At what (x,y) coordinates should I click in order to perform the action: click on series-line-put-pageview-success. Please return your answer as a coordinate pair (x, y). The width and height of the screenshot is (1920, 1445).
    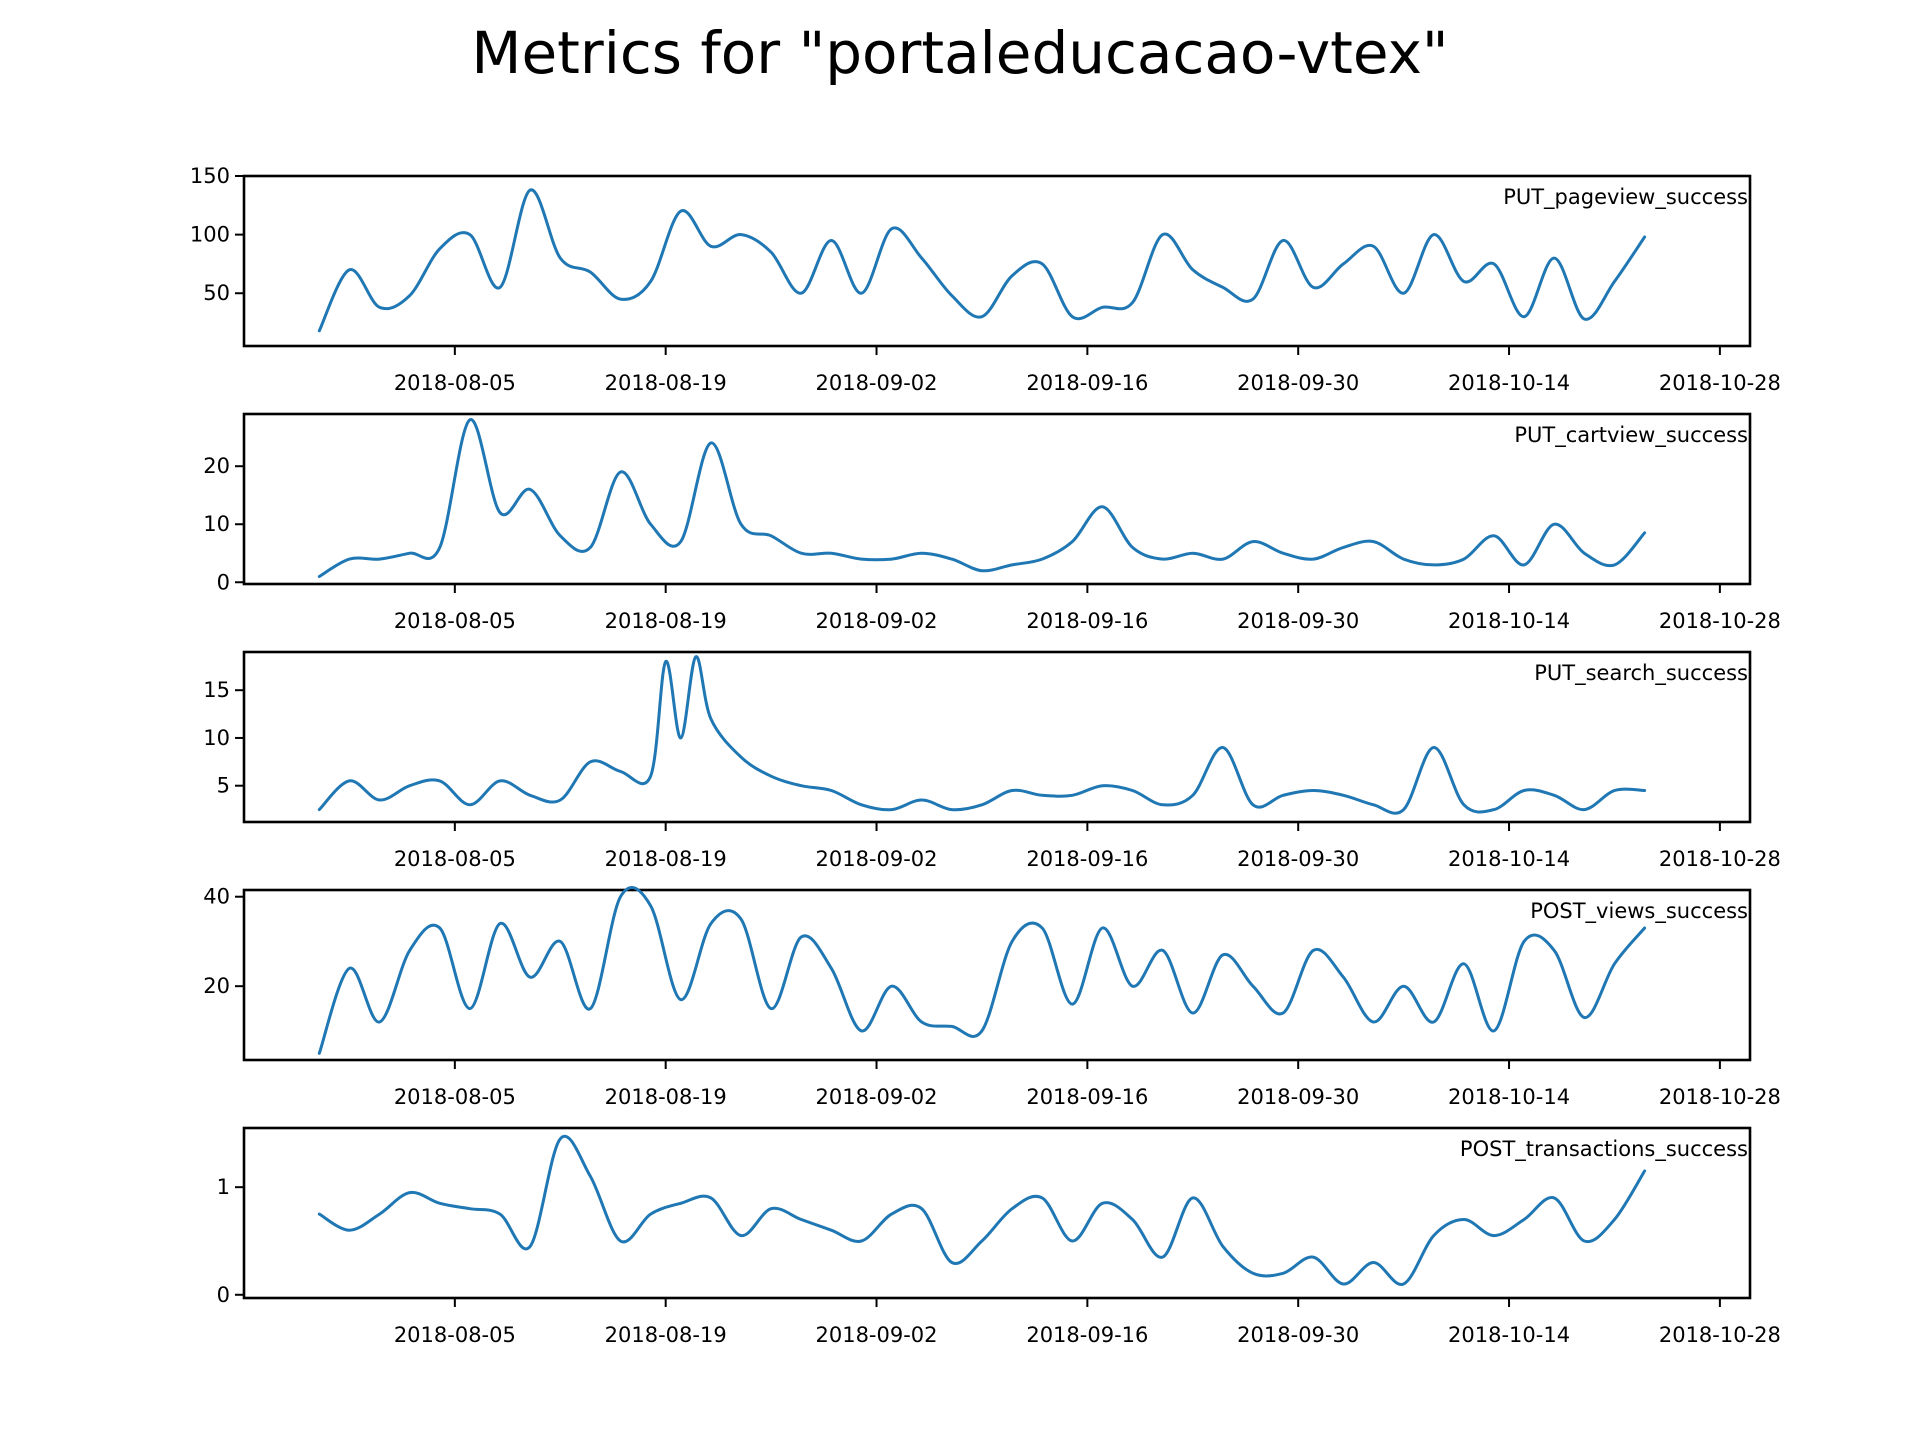
    Looking at the image, I should click on (982, 260).